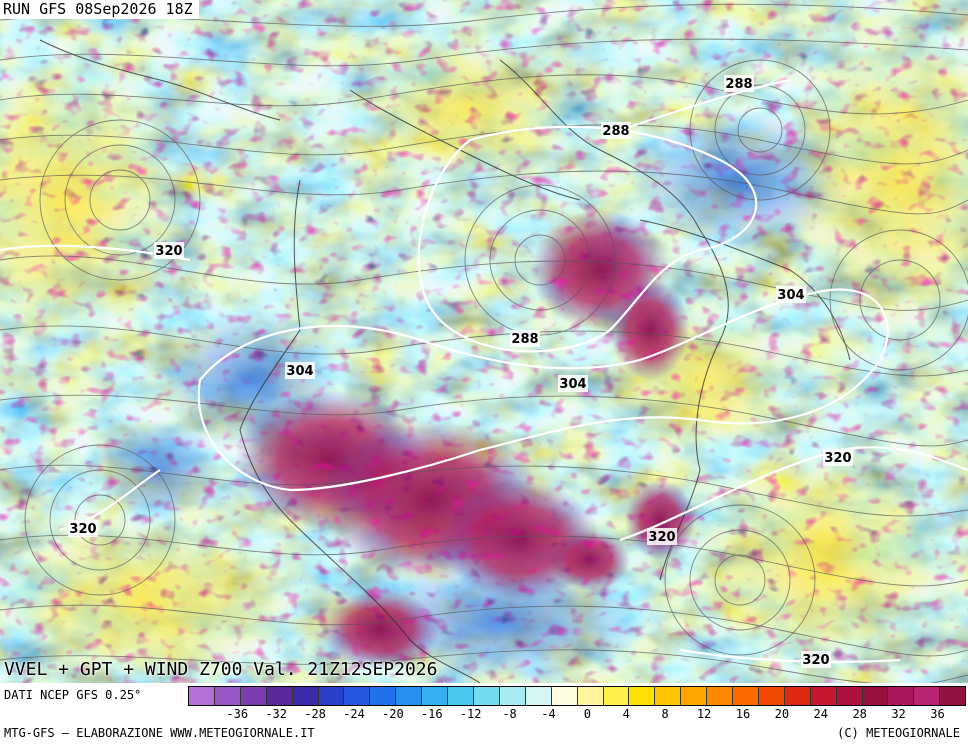 The height and width of the screenshot is (745, 968). I want to click on color-scale-tick: 20, so click(782, 714).